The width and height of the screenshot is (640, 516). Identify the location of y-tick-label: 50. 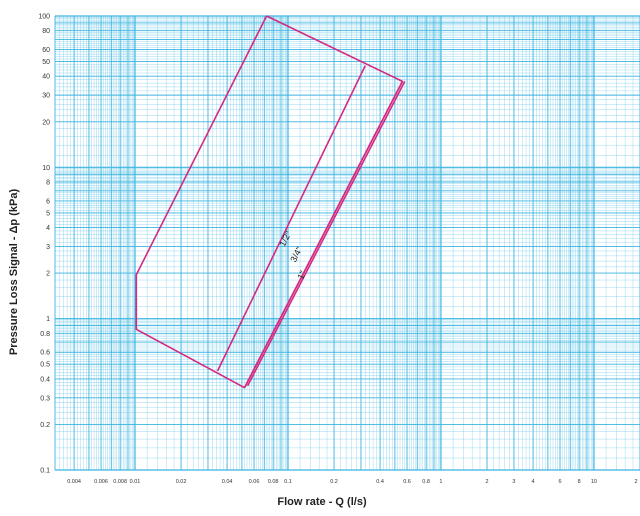
(46, 62).